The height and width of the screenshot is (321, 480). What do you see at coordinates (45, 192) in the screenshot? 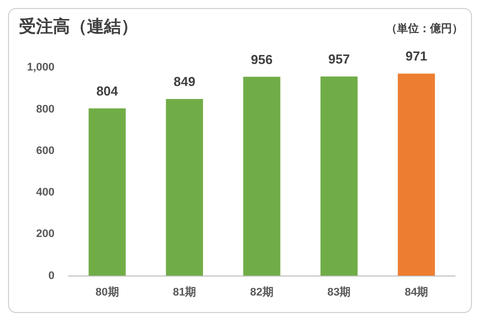
I see `y-tick-label: 400` at bounding box center [45, 192].